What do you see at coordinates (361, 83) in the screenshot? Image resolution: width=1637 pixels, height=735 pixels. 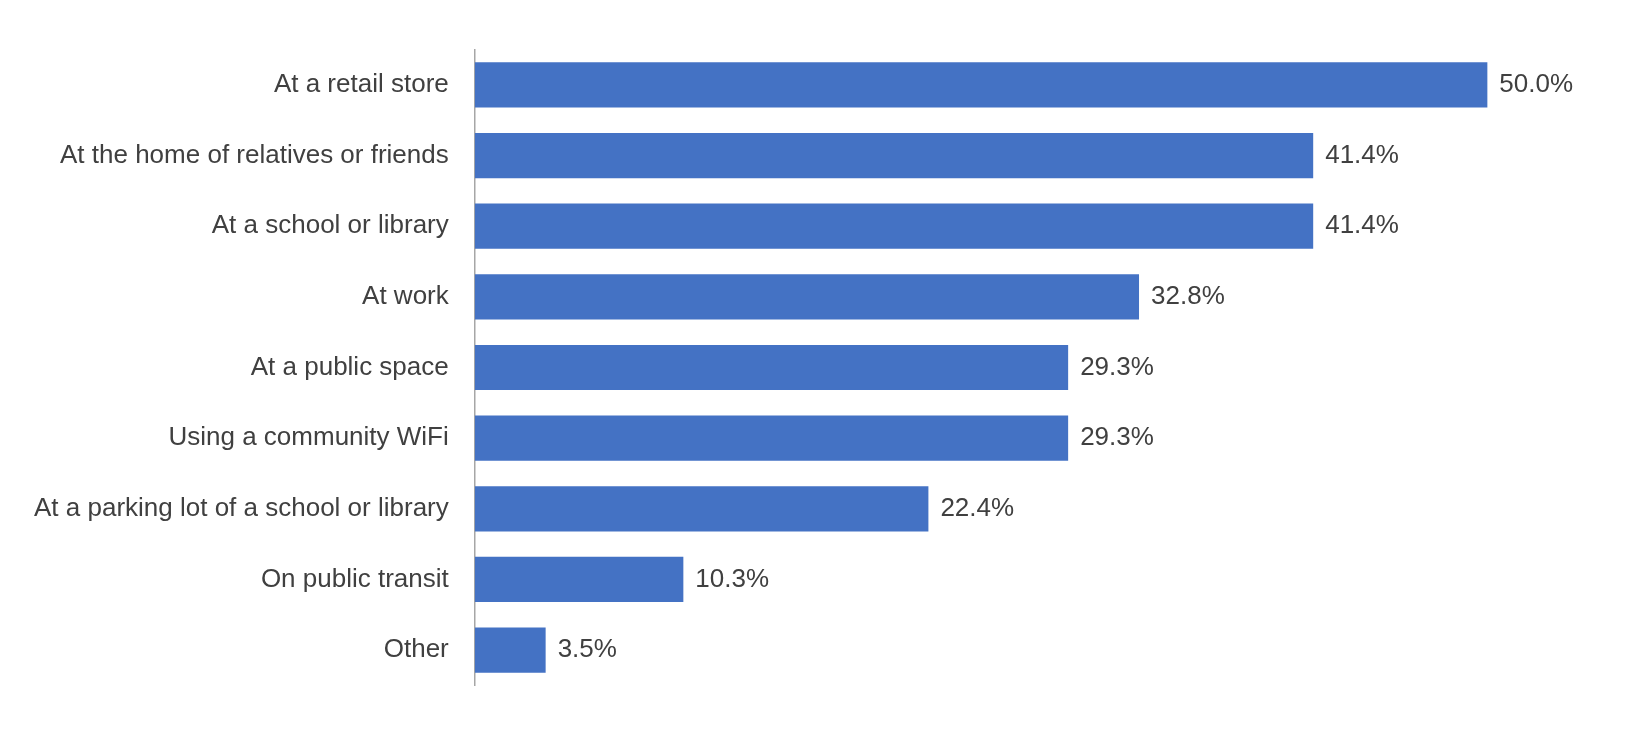 I see `y-tick-label: At a retail store` at bounding box center [361, 83].